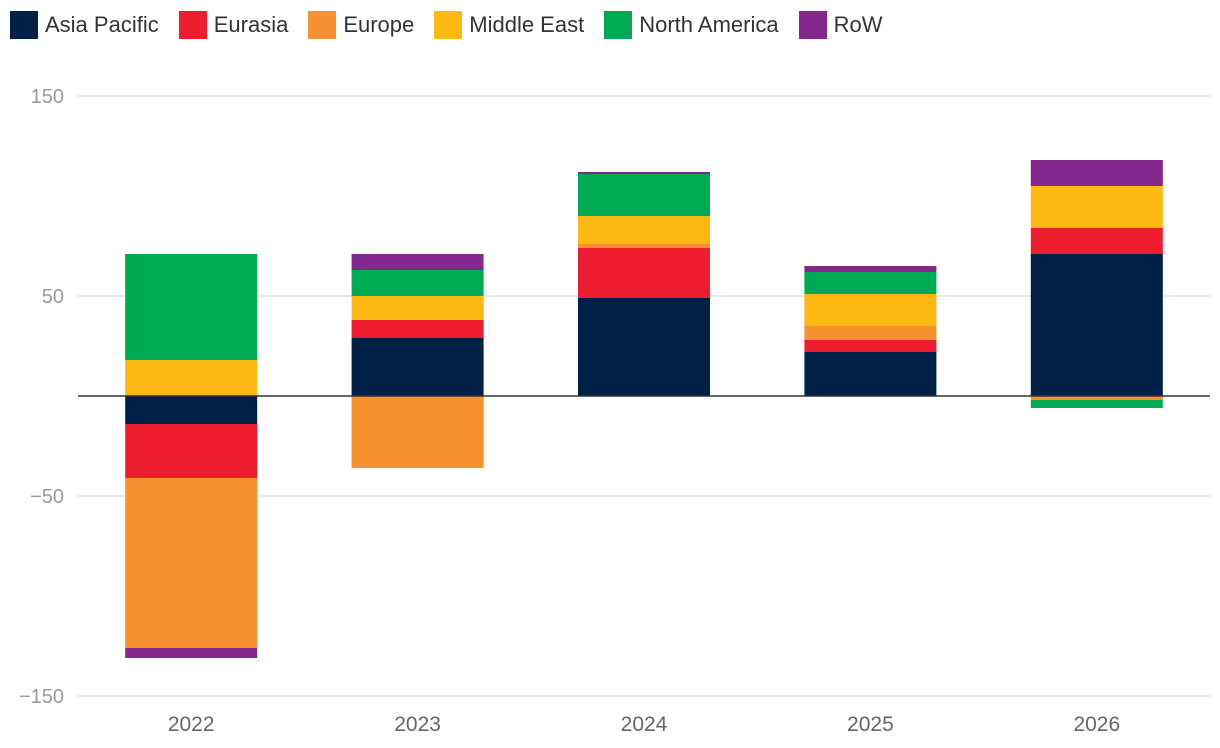 This screenshot has height=748, width=1220. What do you see at coordinates (644, 724) in the screenshot?
I see `x-tick-label: 2024` at bounding box center [644, 724].